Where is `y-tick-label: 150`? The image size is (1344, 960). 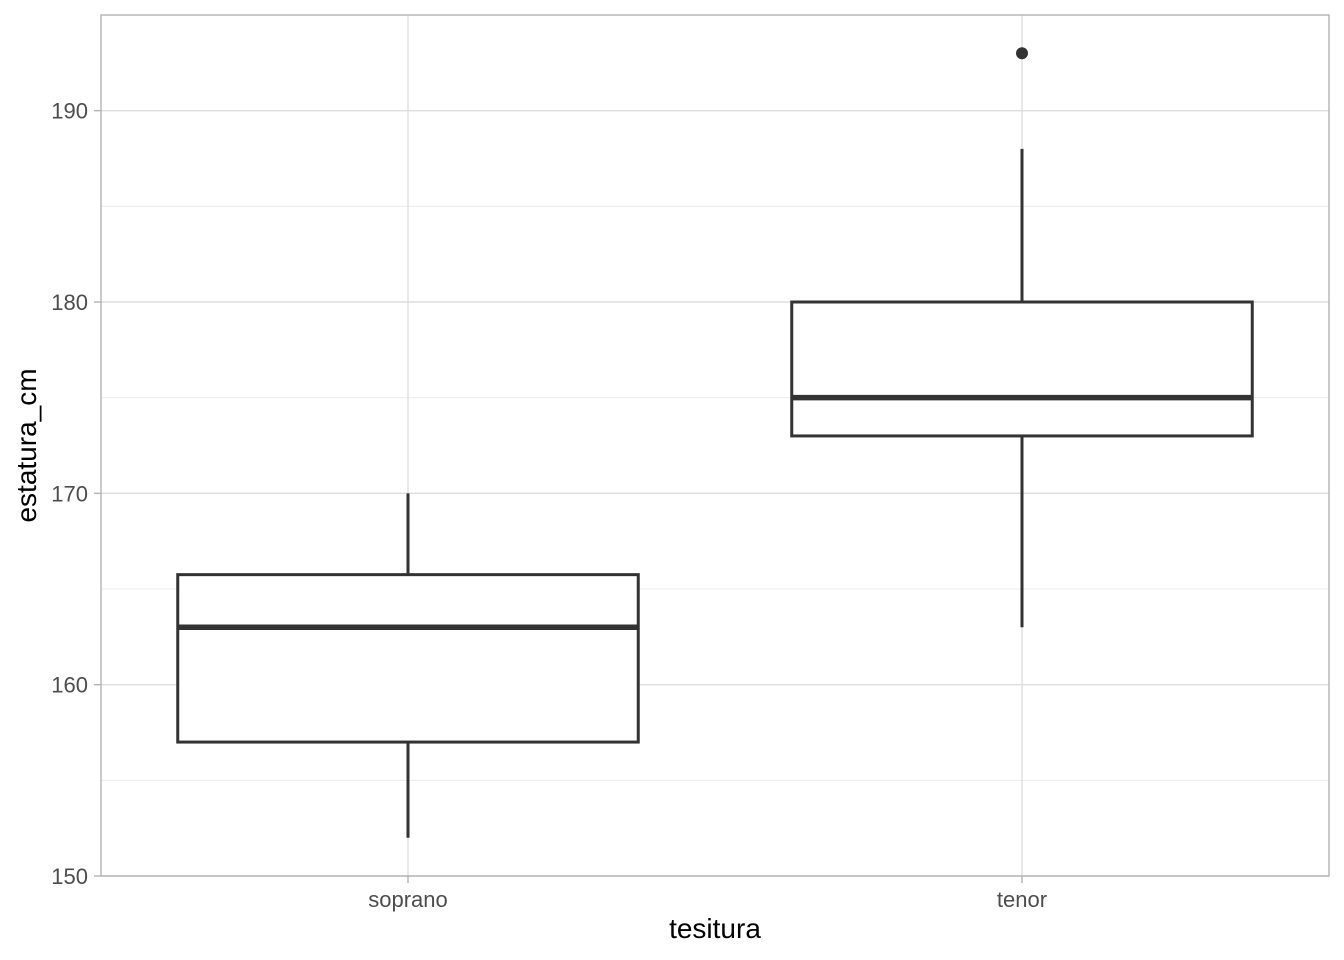 y-tick-label: 150 is located at coordinates (69, 876).